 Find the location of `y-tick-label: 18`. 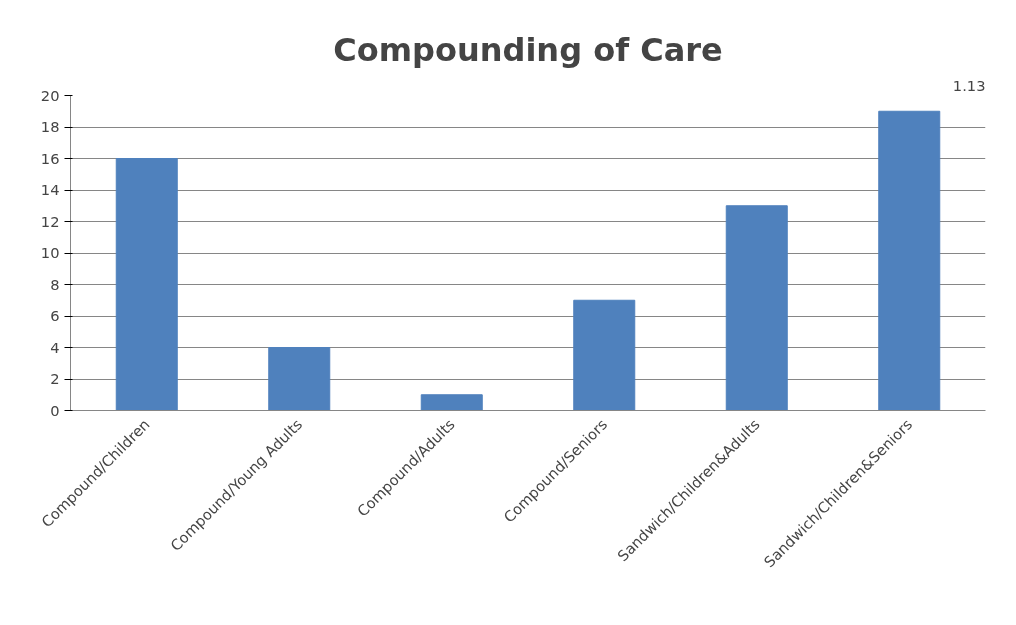

y-tick-label: 18 is located at coordinates (50, 126).